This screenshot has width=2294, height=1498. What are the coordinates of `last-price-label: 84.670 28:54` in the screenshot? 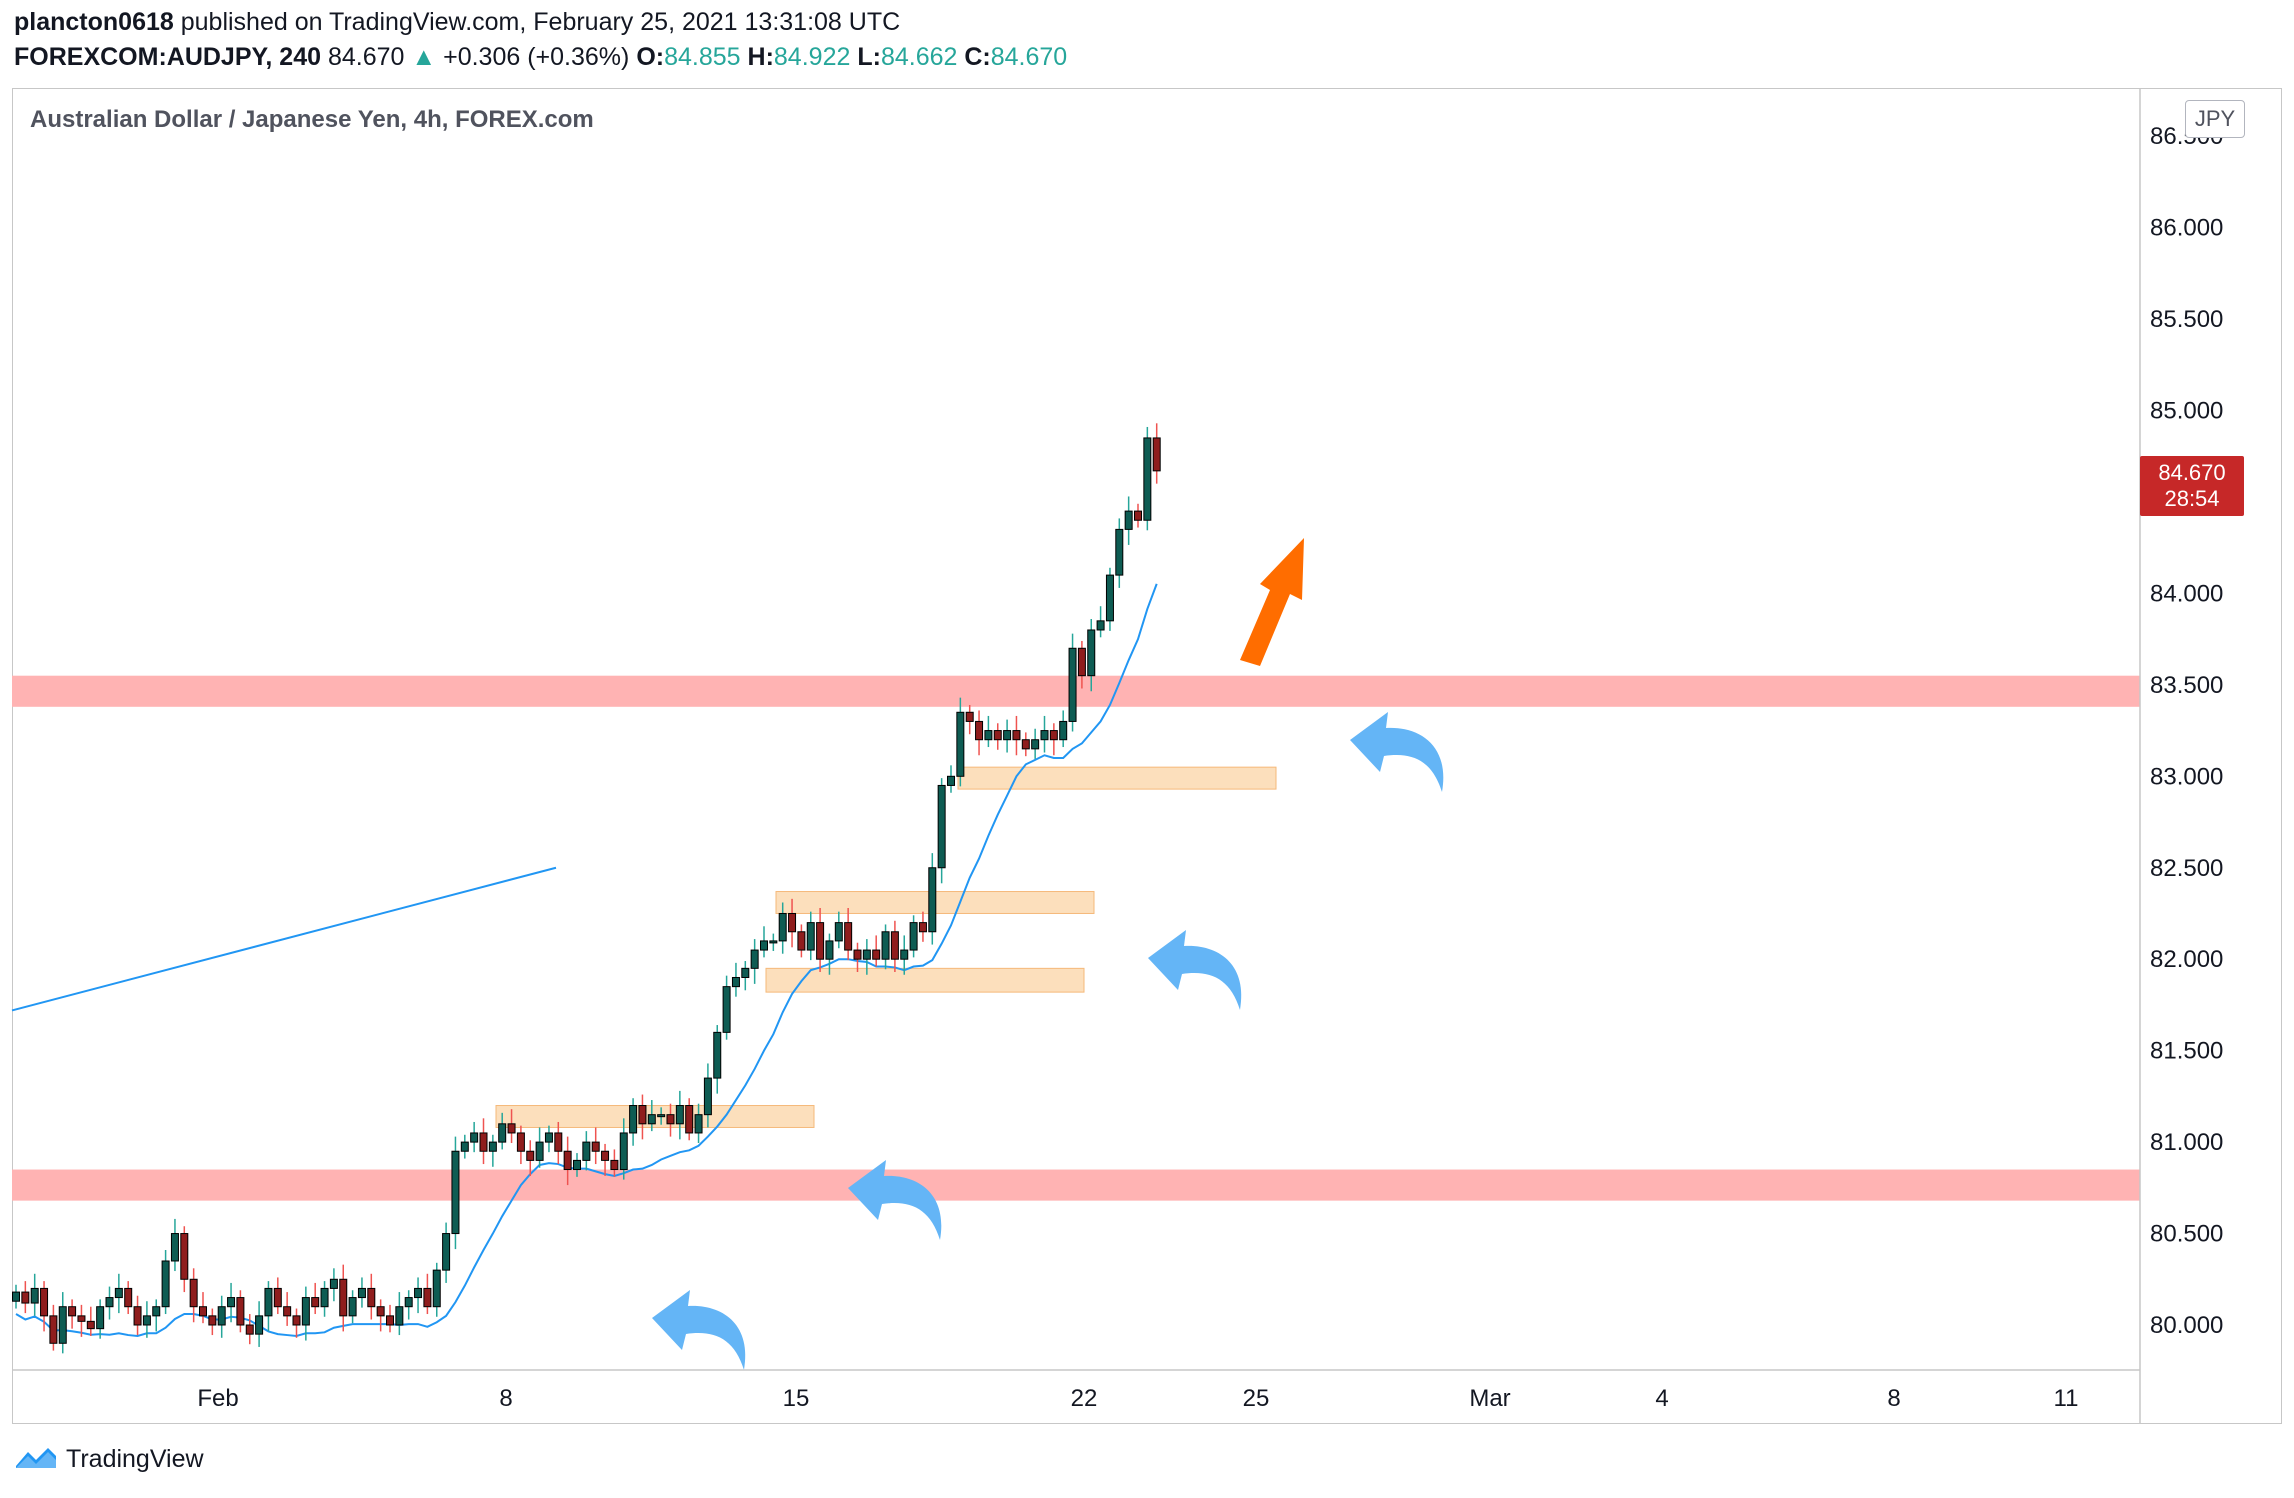 It's located at (2192, 486).